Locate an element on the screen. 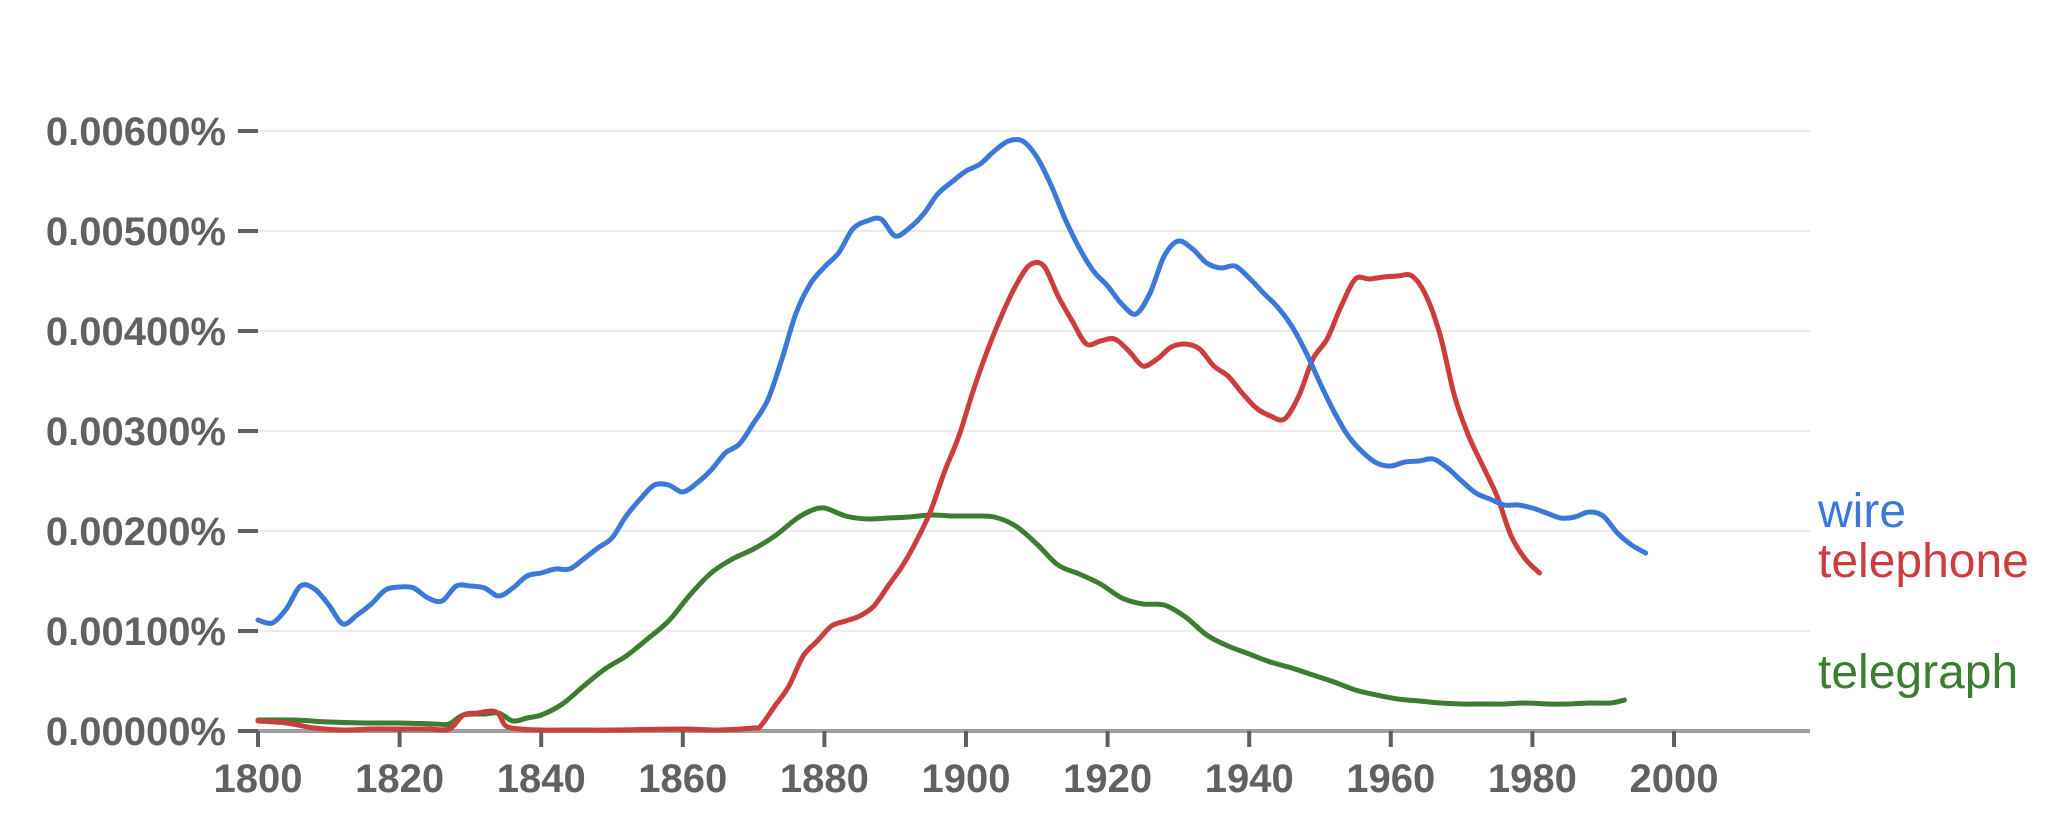  series-label-wire: wire is located at coordinates (1861, 511).